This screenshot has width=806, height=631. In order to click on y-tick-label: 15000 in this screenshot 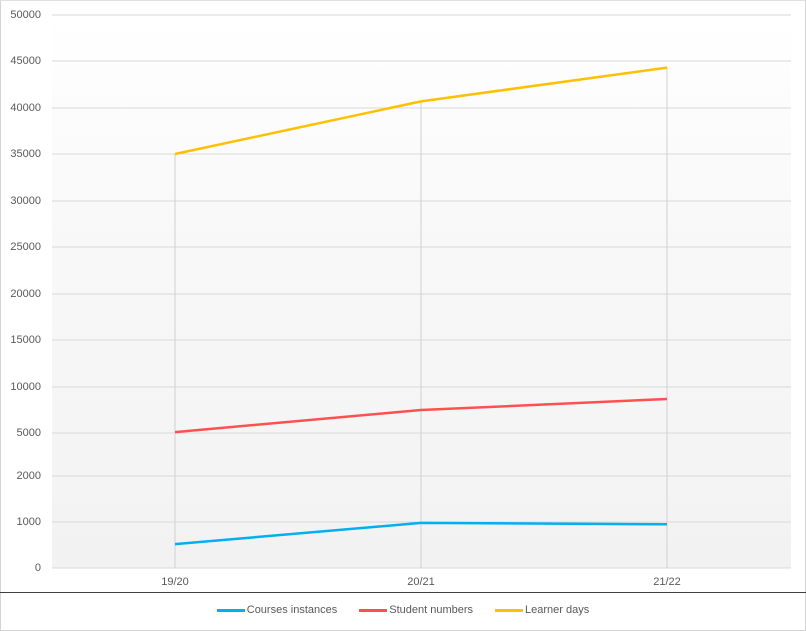, I will do `click(25, 340)`.